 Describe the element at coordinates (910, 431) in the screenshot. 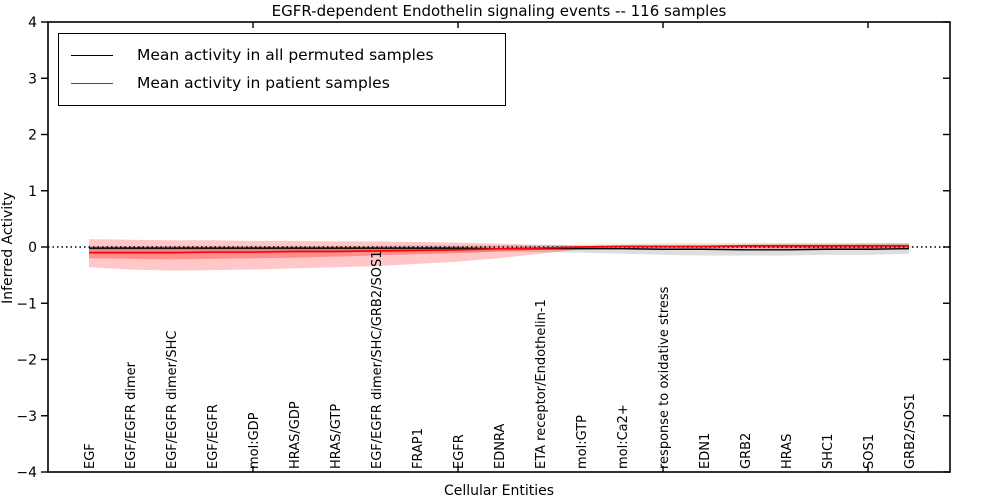

I see `category-label: GRB2/SOS1` at that location.